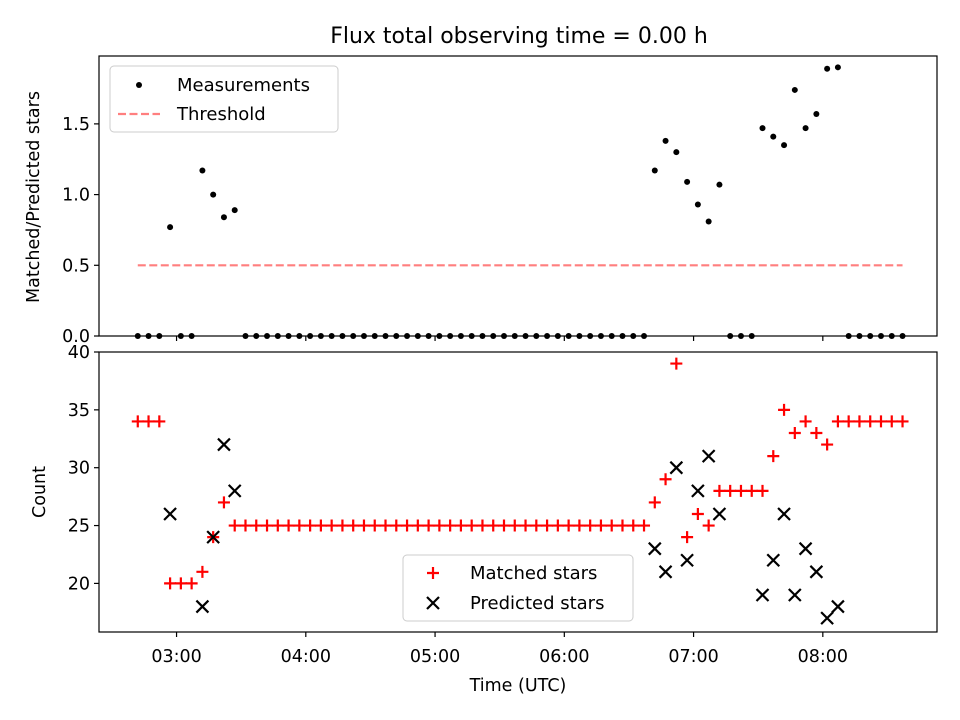 Image resolution: width=960 pixels, height=720 pixels. Describe the element at coordinates (79, 353) in the screenshot. I see `bottom-y-tick-label: 40` at that location.